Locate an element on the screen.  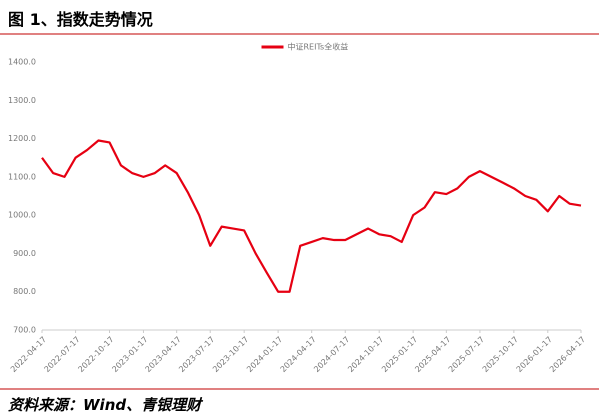
x-tick-label: 2026-04-17 is located at coordinates (567, 354).